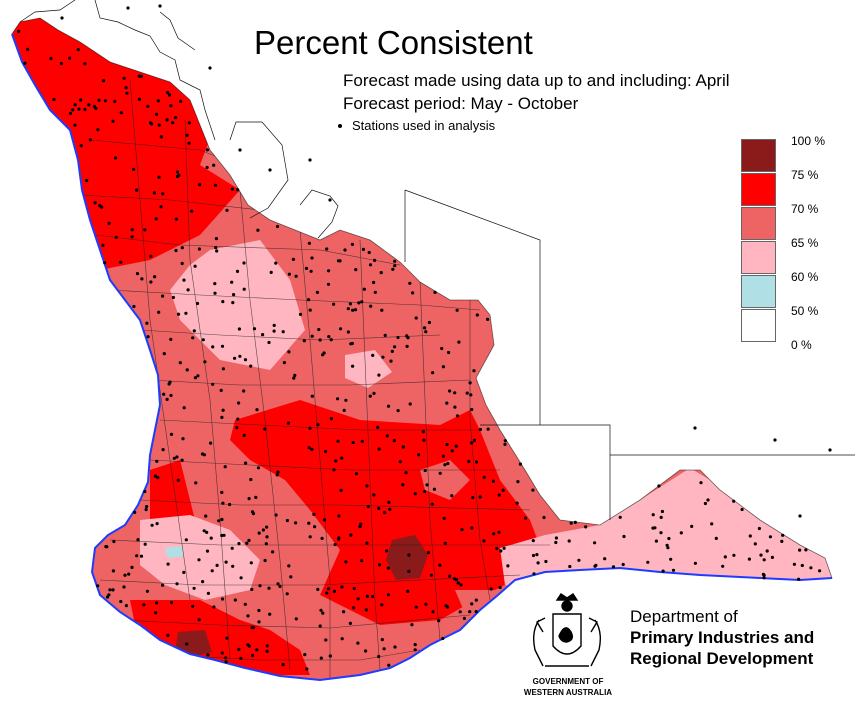 Image resolution: width=855 pixels, height=720 pixels. Describe the element at coordinates (416, 125) in the screenshot. I see `stations-legend: Stations used in analysis` at that location.